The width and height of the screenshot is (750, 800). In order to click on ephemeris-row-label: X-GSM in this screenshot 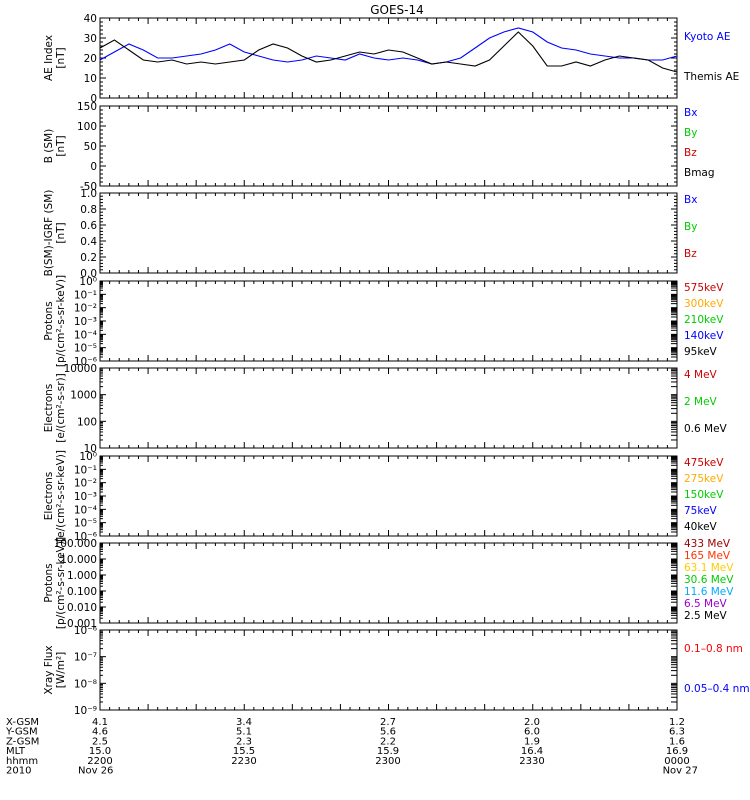, I will do `click(22, 722)`.